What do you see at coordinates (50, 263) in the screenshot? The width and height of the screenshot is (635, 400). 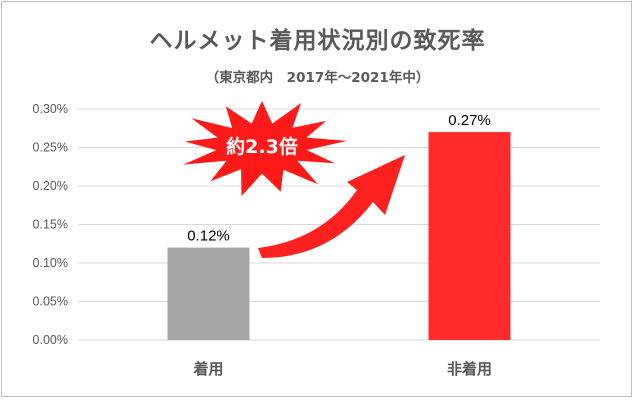 I see `y-tick-label: 0.10%` at bounding box center [50, 263].